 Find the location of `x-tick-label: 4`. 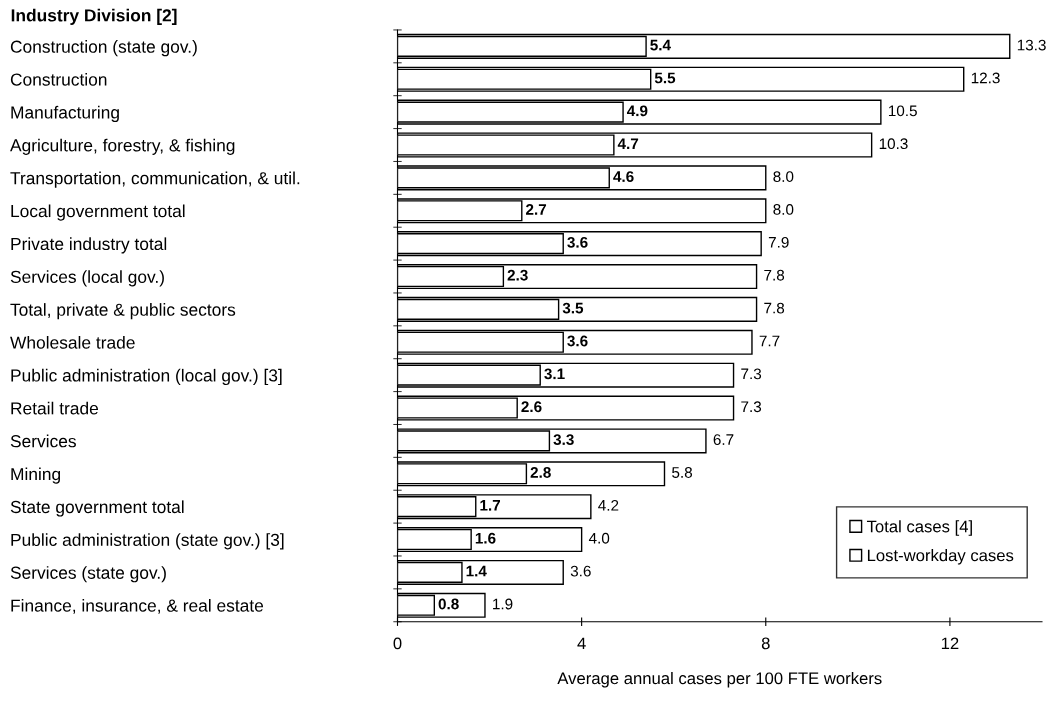

x-tick-label: 4 is located at coordinates (581, 643).